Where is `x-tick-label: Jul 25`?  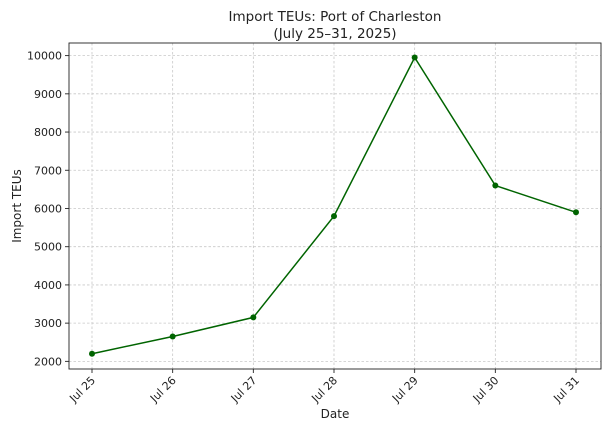
x-tick-label: Jul 25 is located at coordinates (82, 390).